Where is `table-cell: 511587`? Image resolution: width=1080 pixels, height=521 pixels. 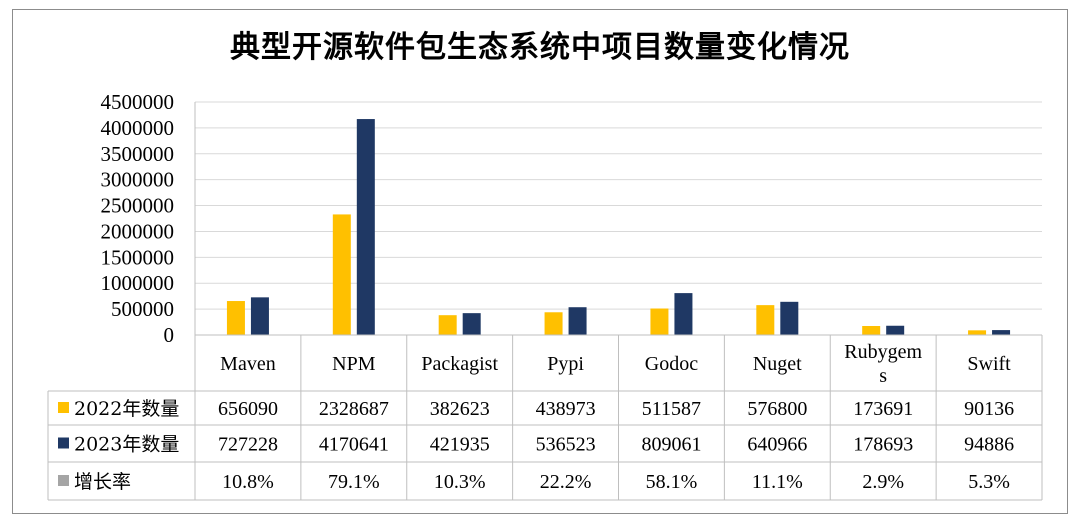
table-cell: 511587 is located at coordinates (671, 409).